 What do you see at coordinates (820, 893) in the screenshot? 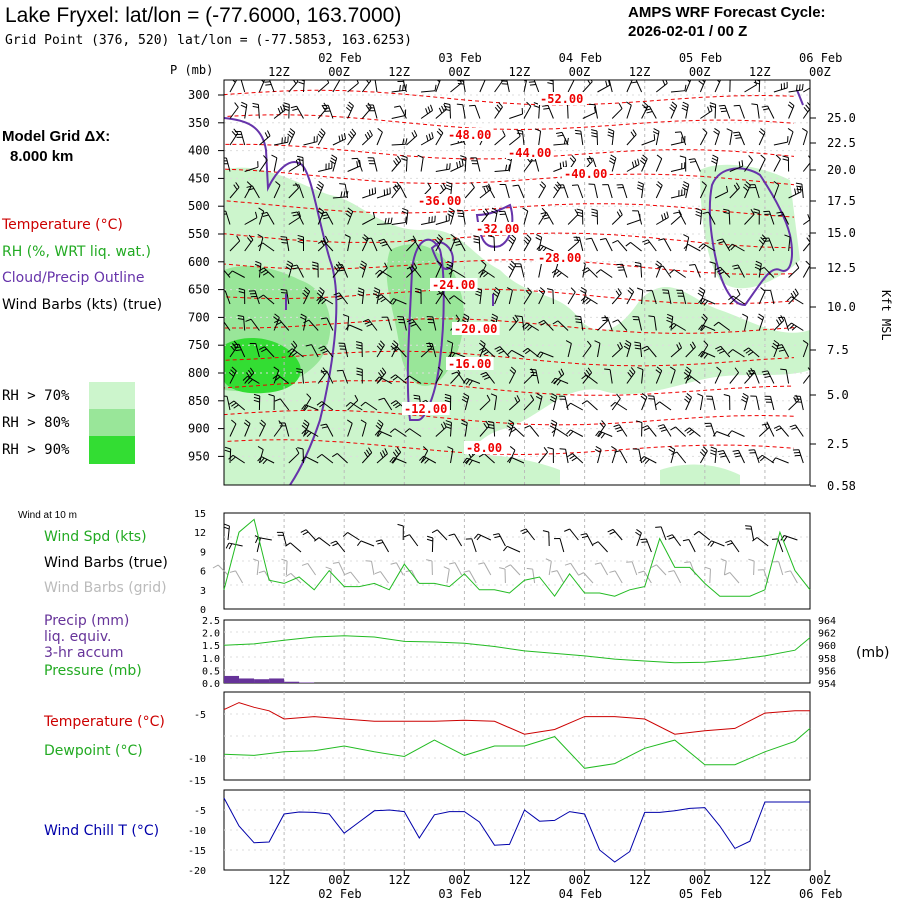
I see `bottom-date-label: 06 Feb` at bounding box center [820, 893].